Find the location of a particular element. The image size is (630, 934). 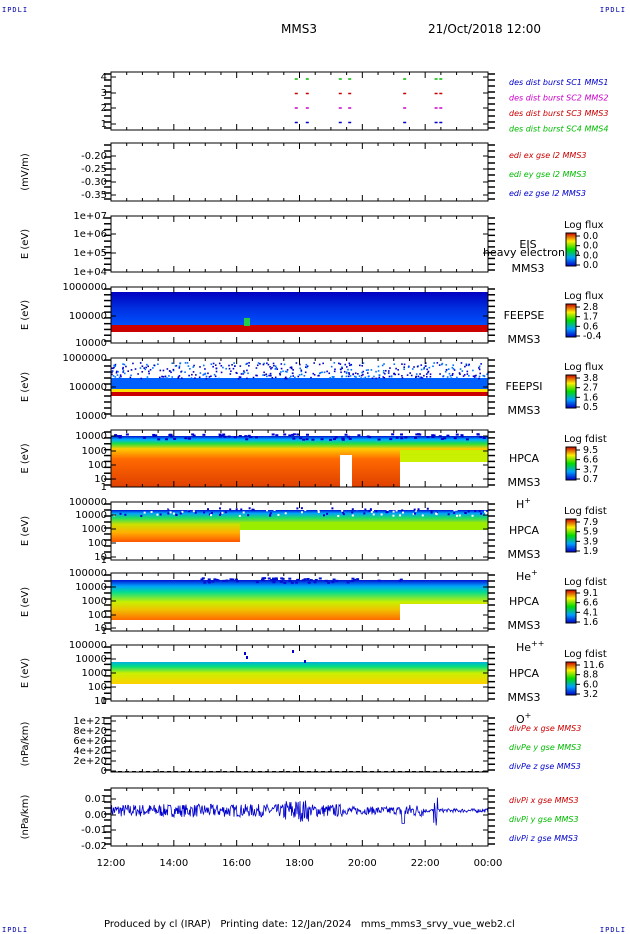

colorbar-tick-label: 2.7 is located at coordinates (590, 388).